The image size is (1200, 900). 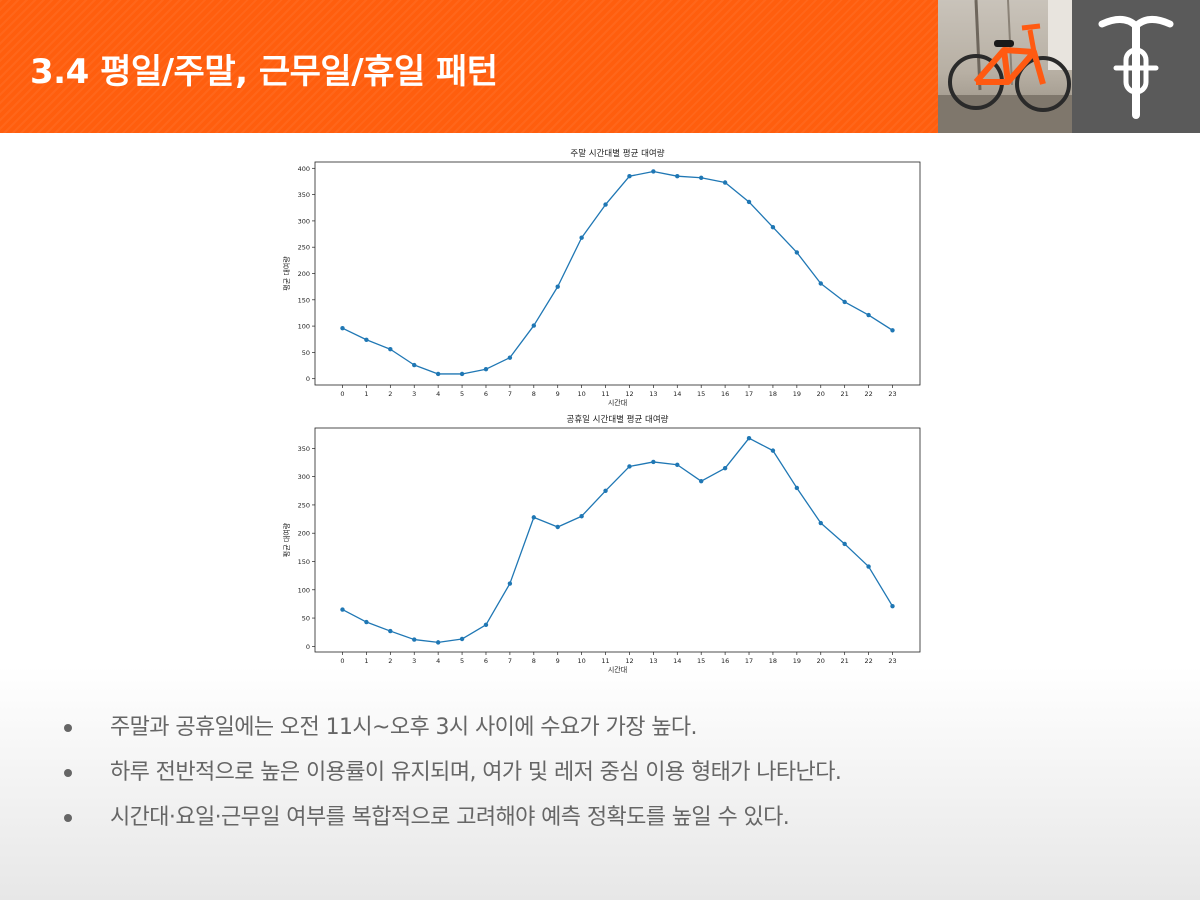 I want to click on x-tick-label: 0, so click(x=342, y=661).